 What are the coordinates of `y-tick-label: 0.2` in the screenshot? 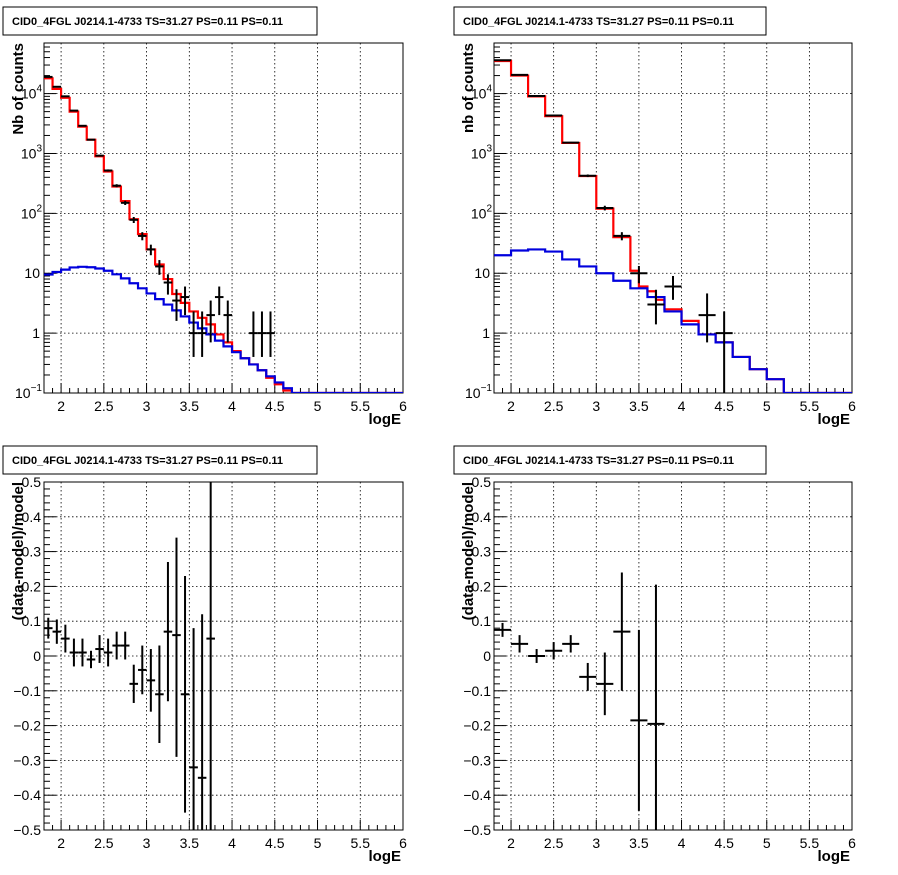 It's located at (482, 586).